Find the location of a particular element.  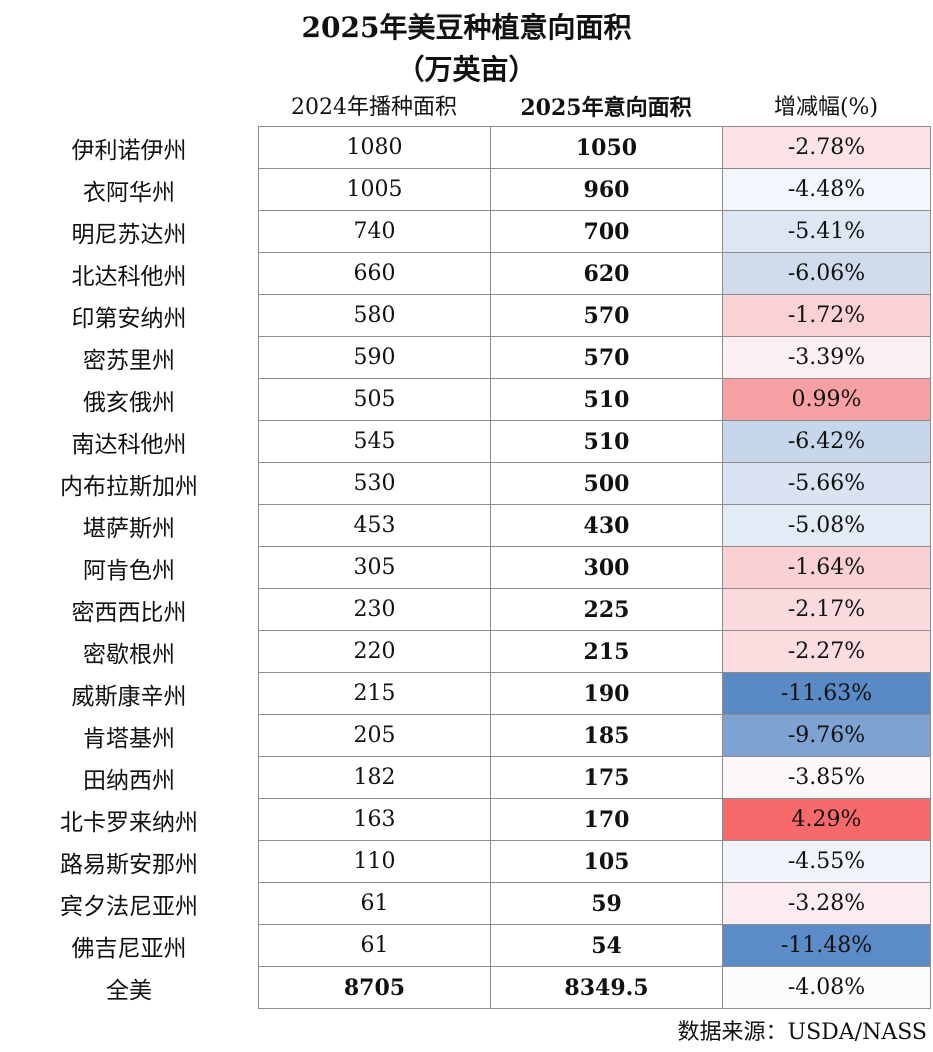

change-cell: -4.08% is located at coordinates (826, 987).